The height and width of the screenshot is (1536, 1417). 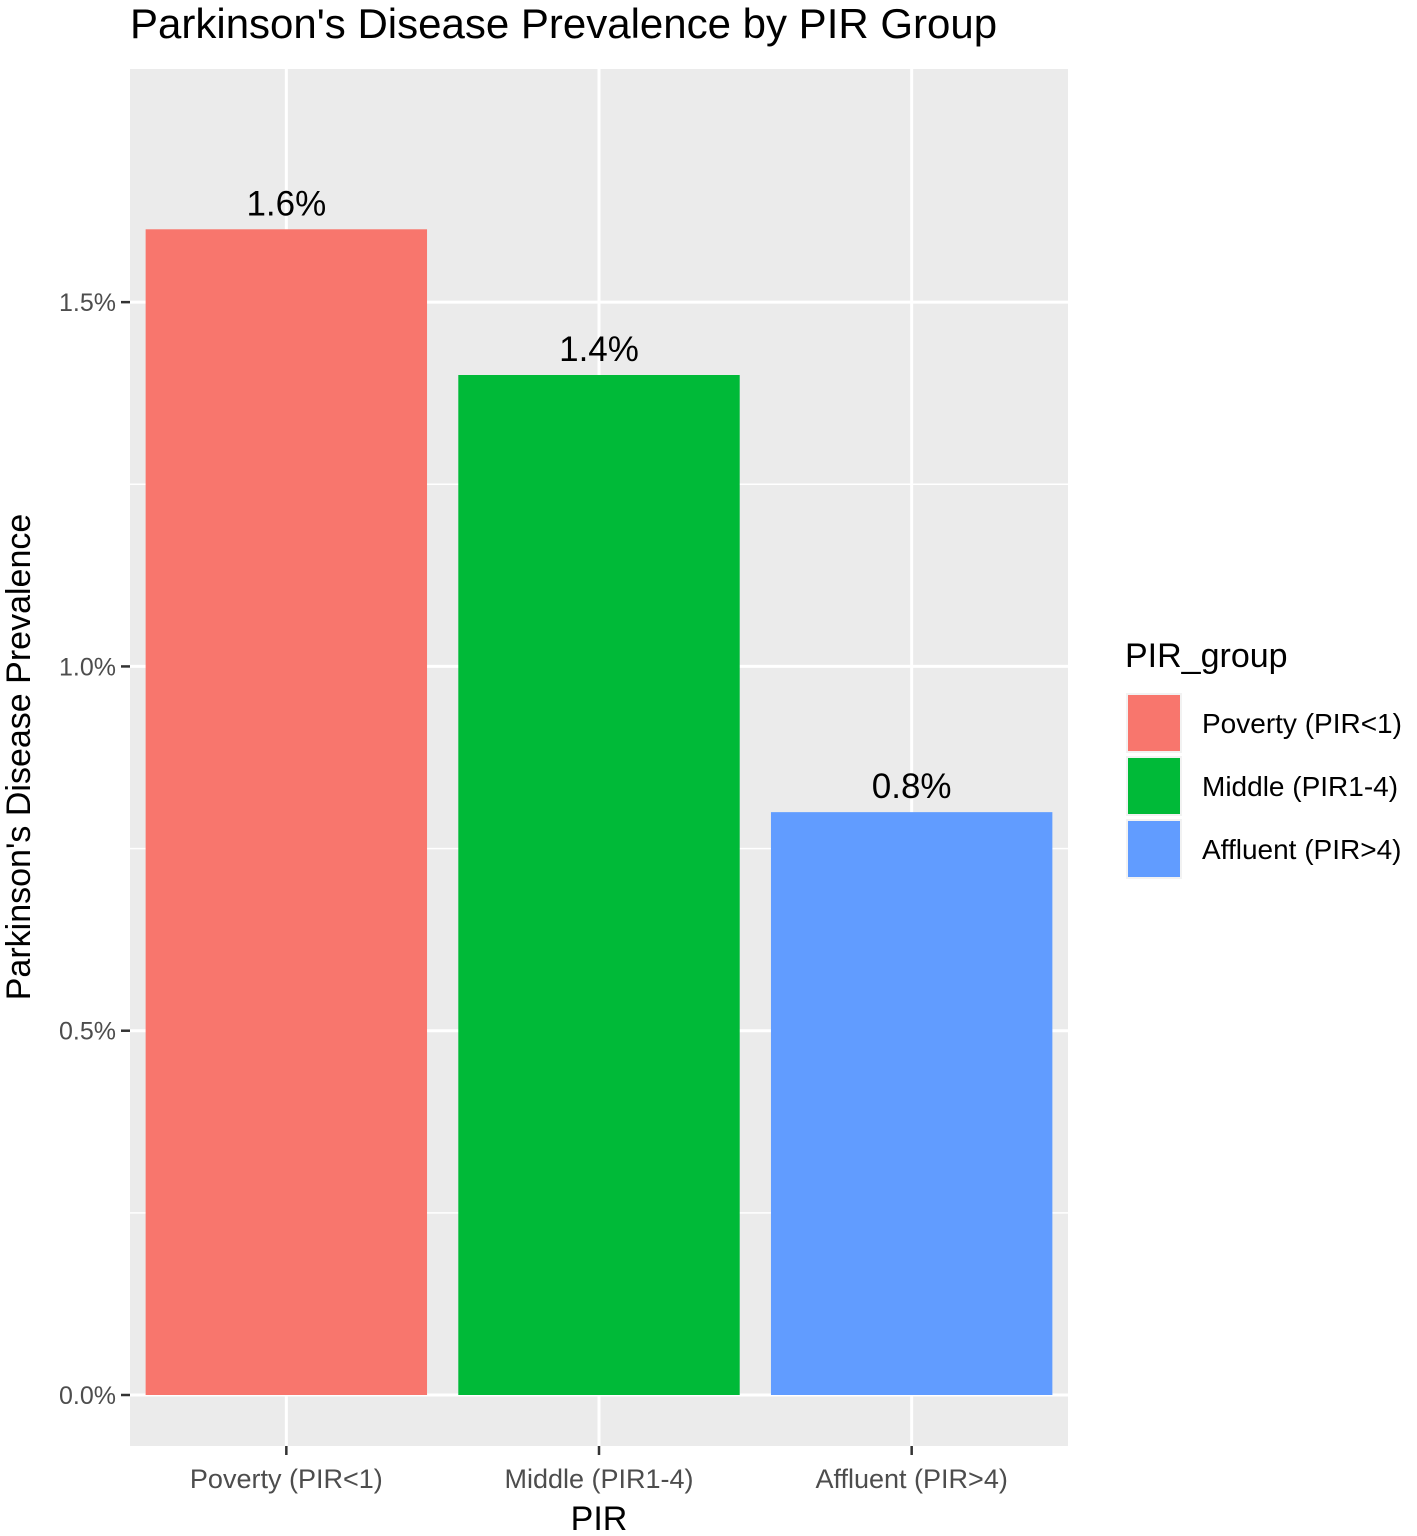 I want to click on y-axis: 0.0% 0.5% 1.0% 1.5%, so click(x=94, y=849).